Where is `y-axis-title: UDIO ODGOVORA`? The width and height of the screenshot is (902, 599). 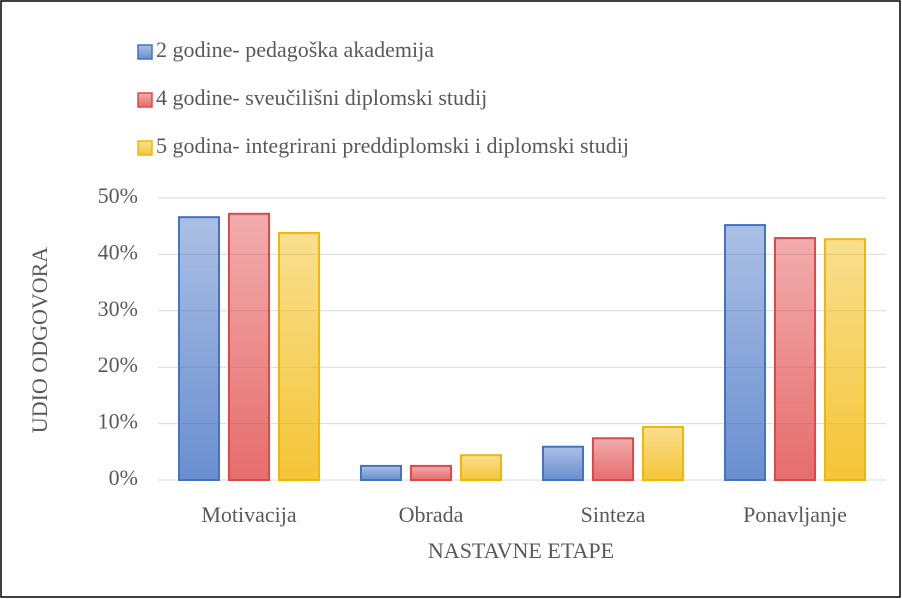 y-axis-title: UDIO ODGOVORA is located at coordinates (39, 340).